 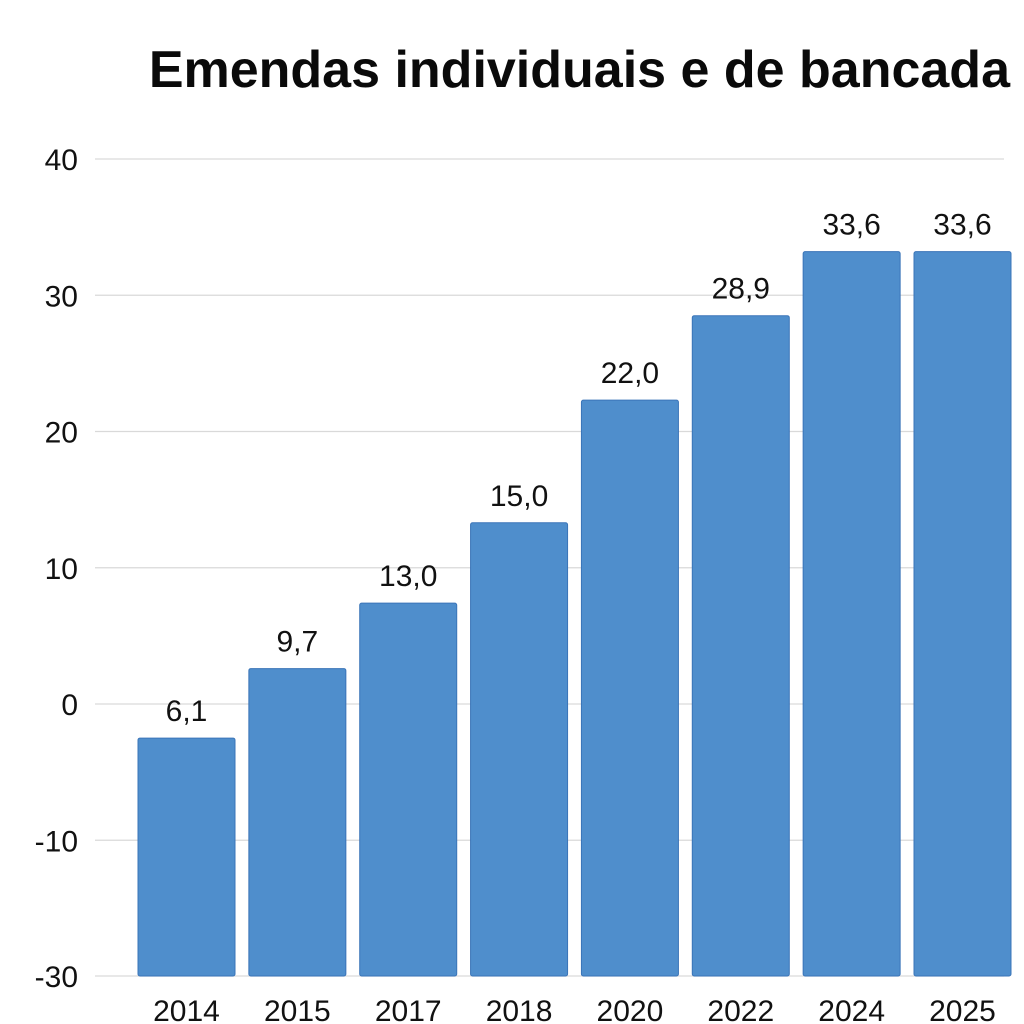 What do you see at coordinates (297, 822) in the screenshot?
I see `bar-2015` at bounding box center [297, 822].